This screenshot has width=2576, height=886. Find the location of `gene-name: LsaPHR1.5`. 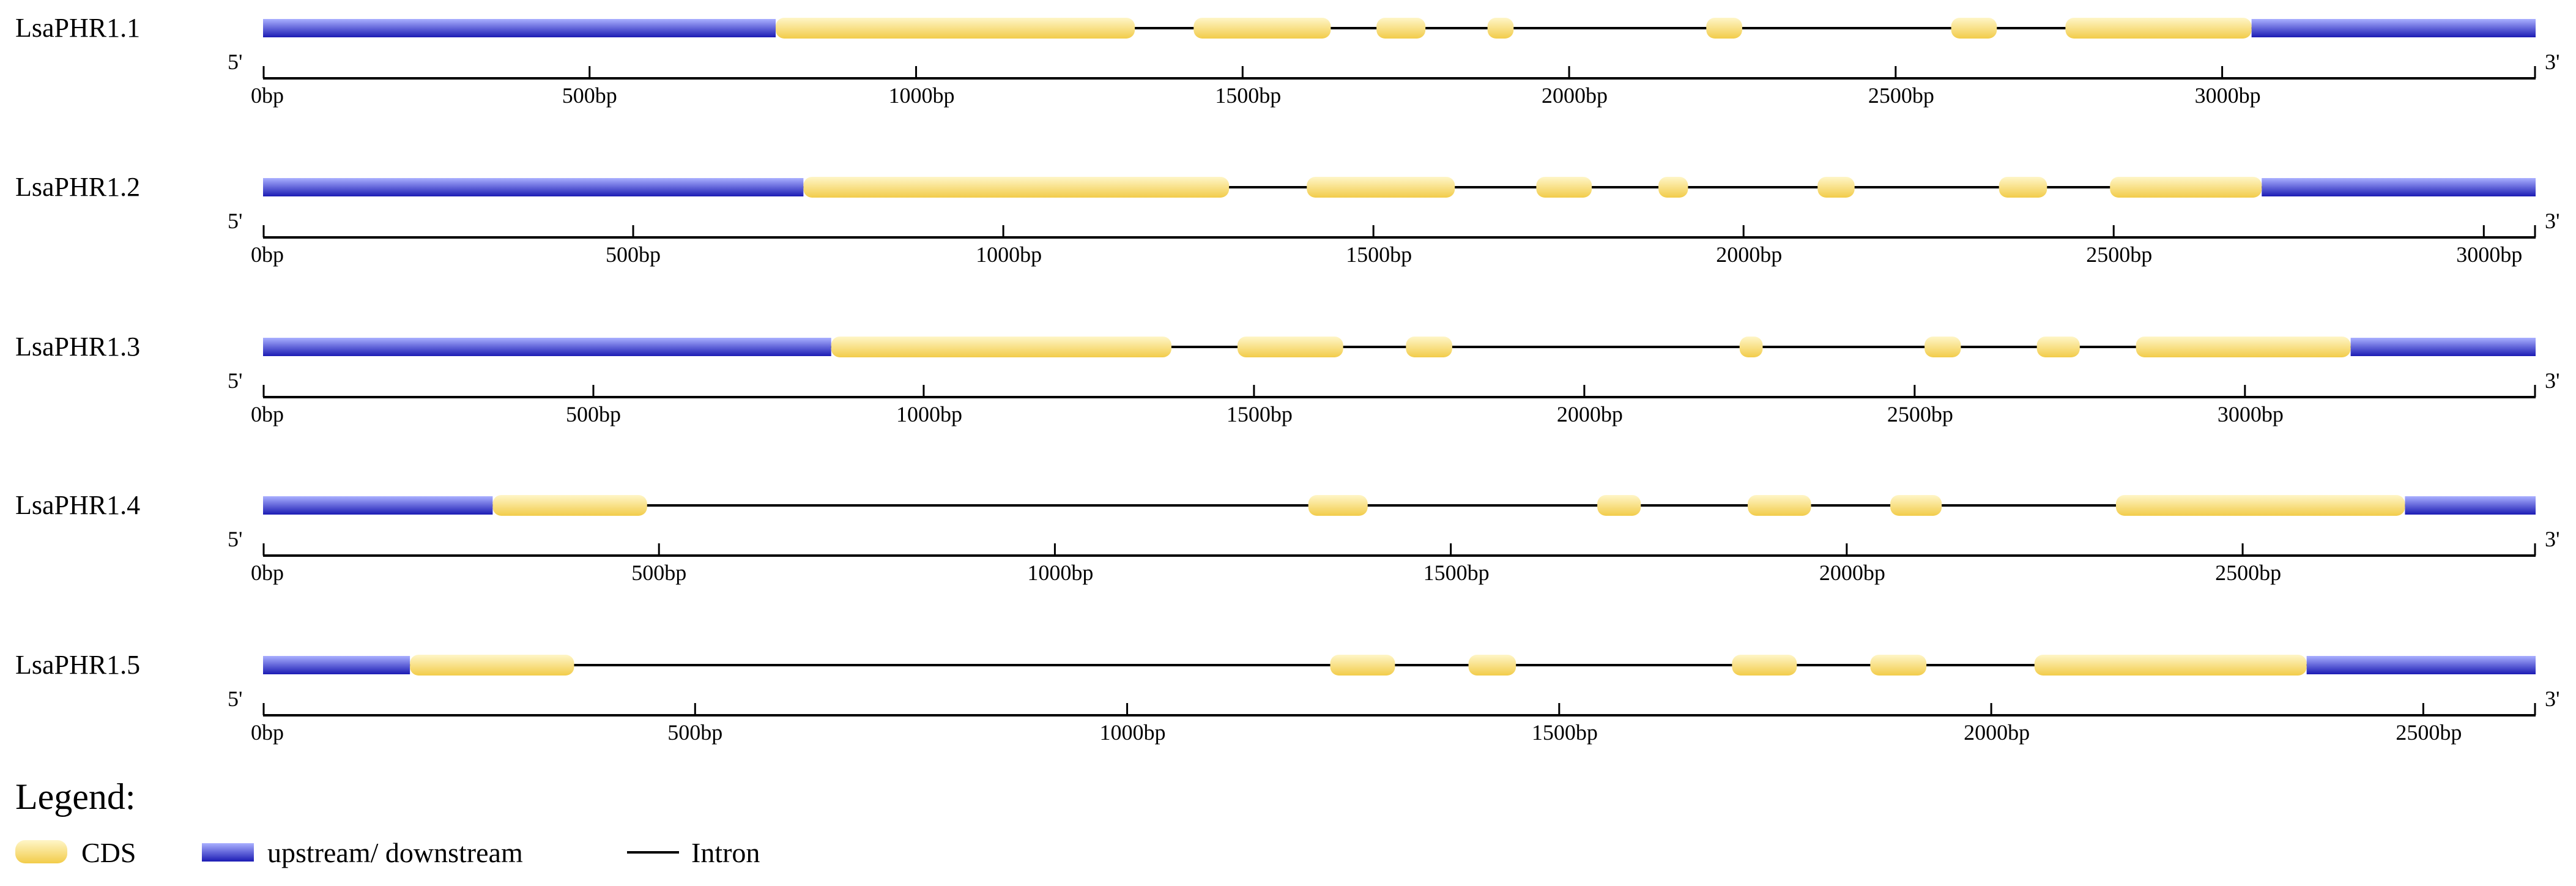

gene-name: LsaPHR1.5 is located at coordinates (77, 665).